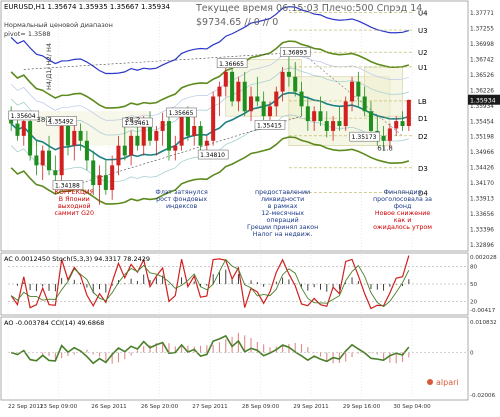 The image size is (500, 417). What do you see at coordinates (58, 25) in the screenshot?
I see `chart-subtitle: Нормальный ценовой диапазон` at bounding box center [58, 25].